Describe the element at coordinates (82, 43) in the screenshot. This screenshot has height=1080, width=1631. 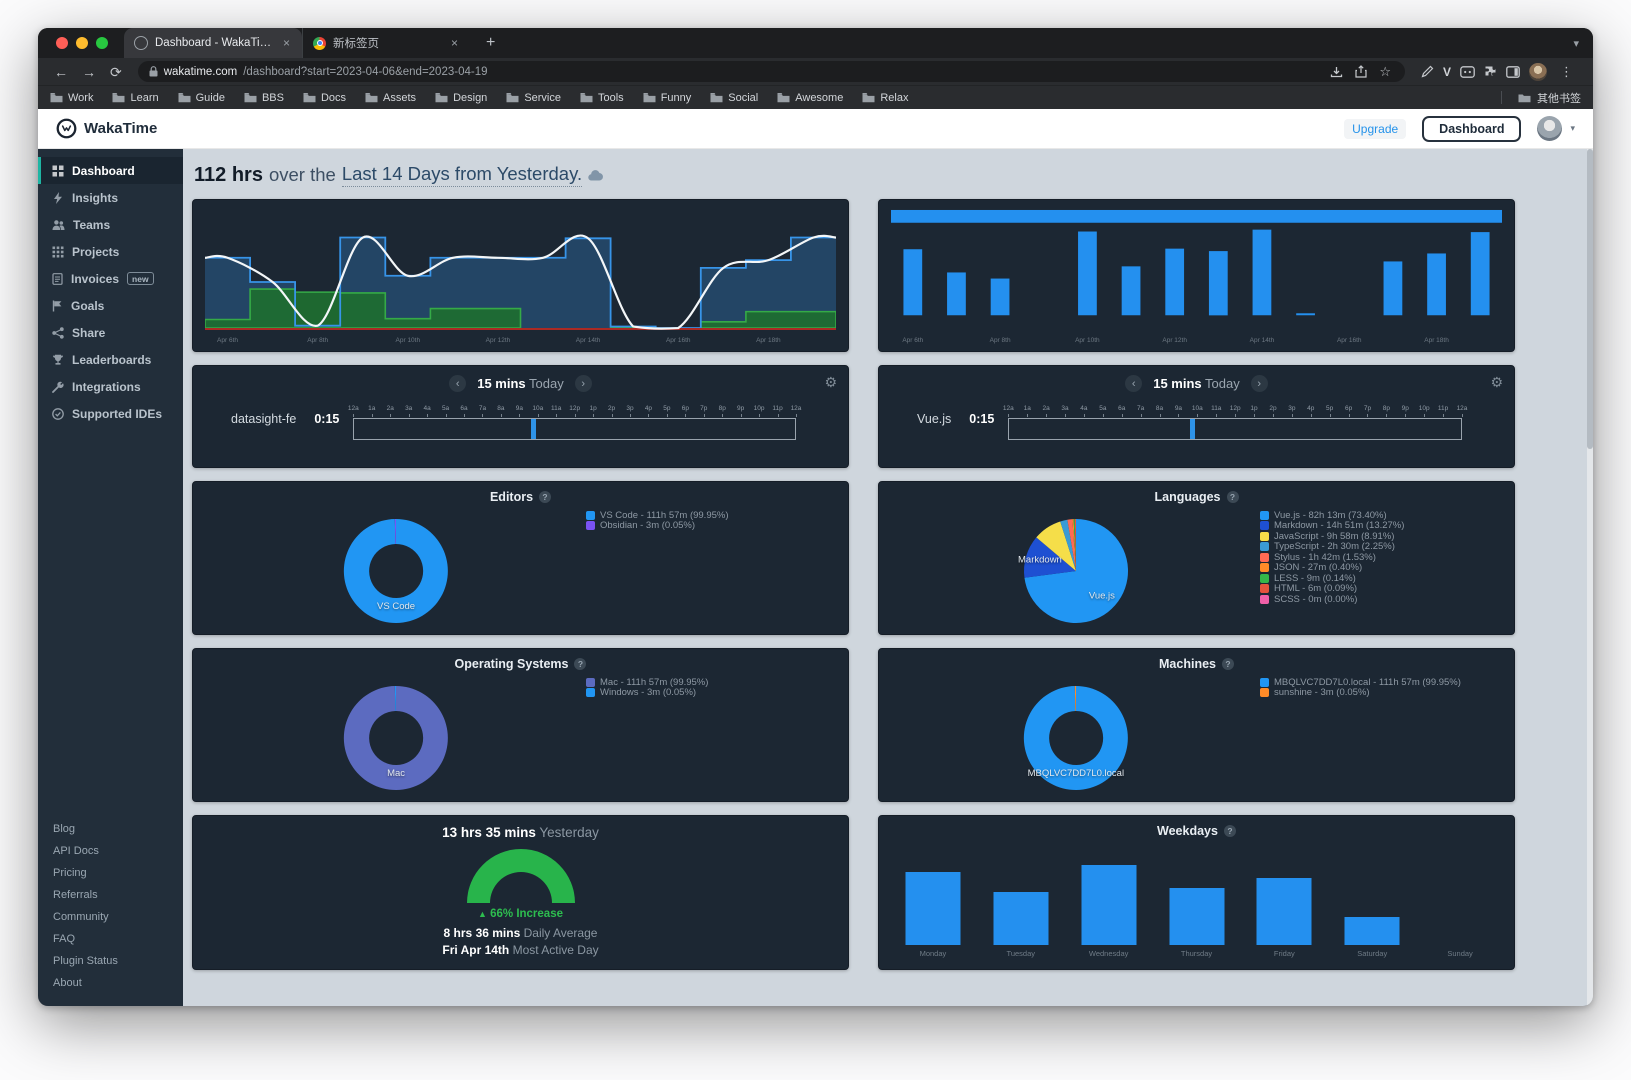
I see `minimize-window-button` at that location.